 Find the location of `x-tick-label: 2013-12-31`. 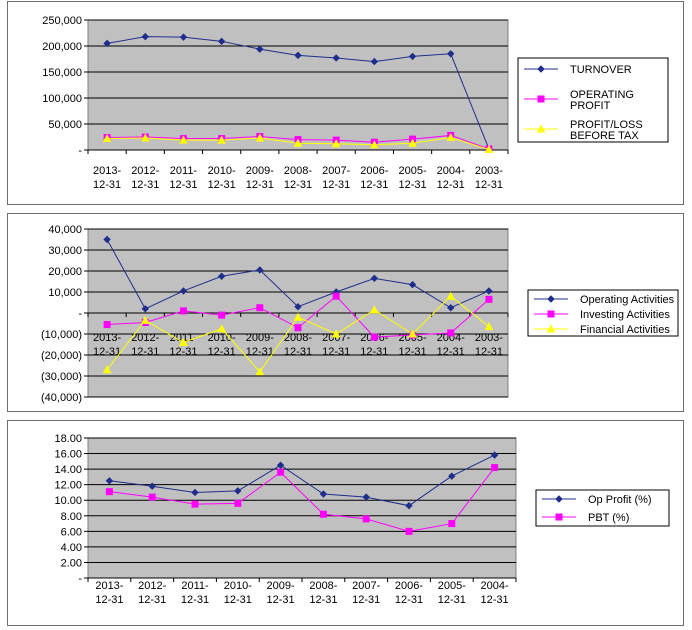

x-tick-label: 2013-12-31 is located at coordinates (109, 593).